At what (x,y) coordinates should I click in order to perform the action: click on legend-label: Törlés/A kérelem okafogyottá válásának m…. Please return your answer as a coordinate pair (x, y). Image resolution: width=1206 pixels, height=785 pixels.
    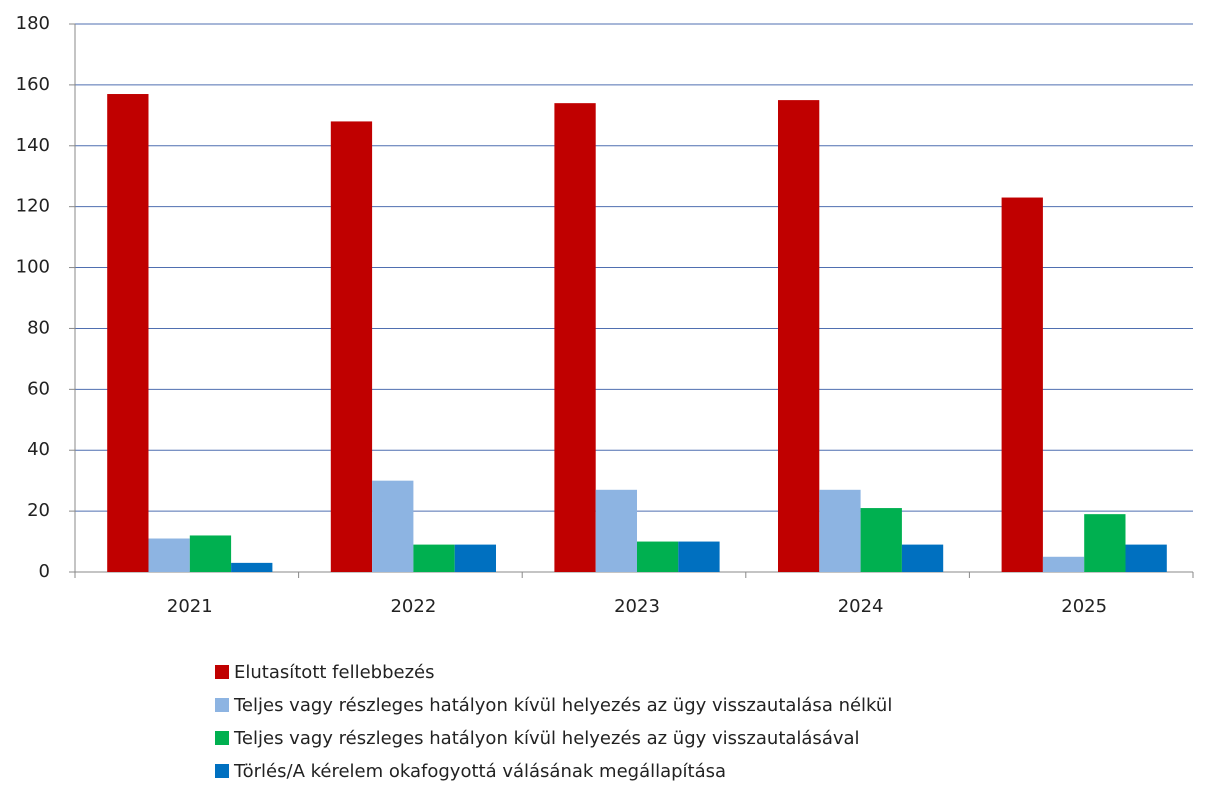
    Looking at the image, I should click on (479, 771).